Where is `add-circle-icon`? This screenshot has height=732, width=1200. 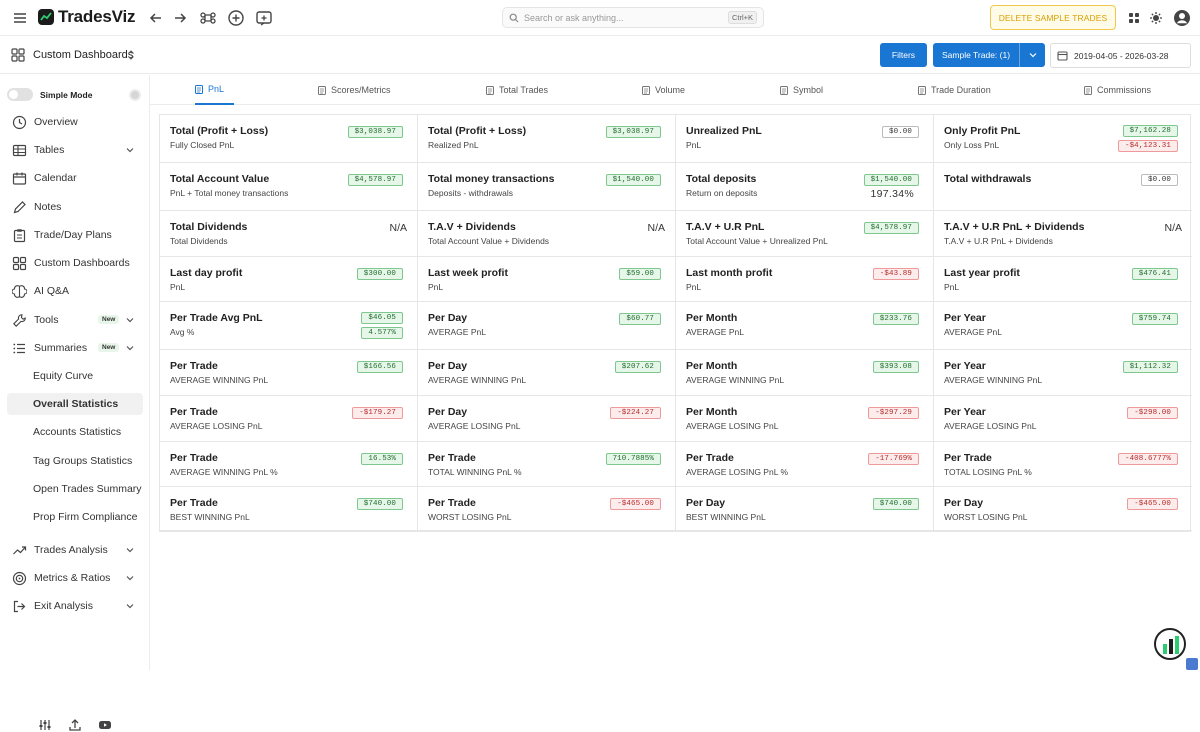 add-circle-icon is located at coordinates (236, 18).